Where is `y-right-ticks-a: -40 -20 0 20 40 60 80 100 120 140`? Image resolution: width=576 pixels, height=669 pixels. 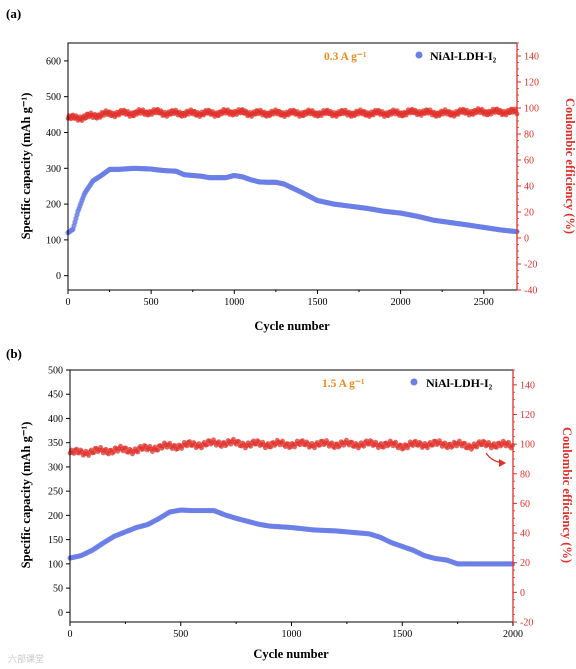 y-right-ticks-a: -40 -20 0 20 40 60 80 100 120 140 is located at coordinates (528, 169).